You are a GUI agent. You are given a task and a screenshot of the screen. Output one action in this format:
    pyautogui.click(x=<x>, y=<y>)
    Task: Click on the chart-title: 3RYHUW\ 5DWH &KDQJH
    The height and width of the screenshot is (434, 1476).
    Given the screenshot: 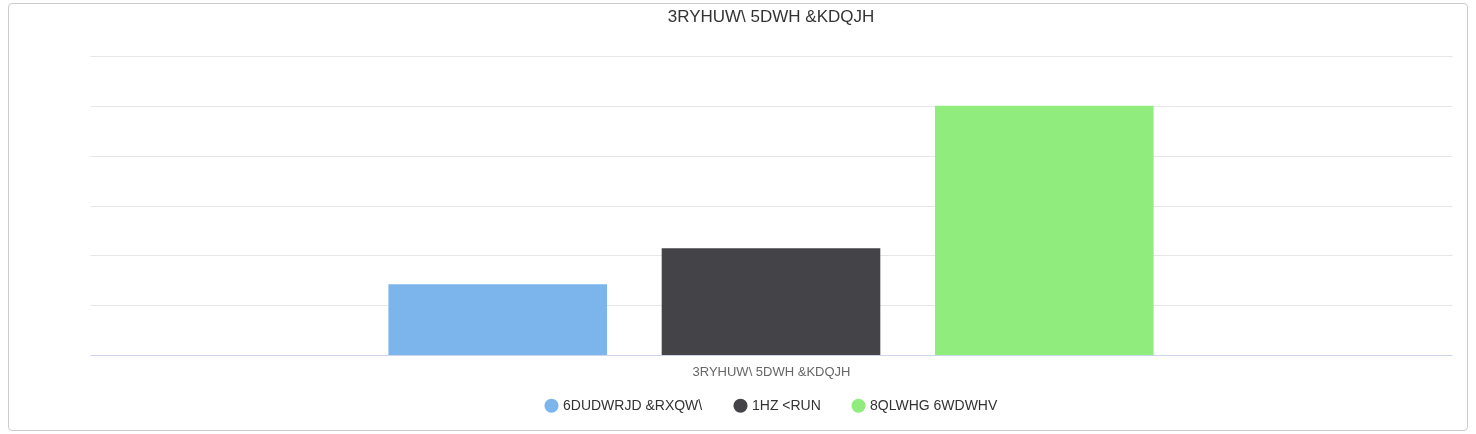 What is the action you would take?
    pyautogui.click(x=771, y=16)
    